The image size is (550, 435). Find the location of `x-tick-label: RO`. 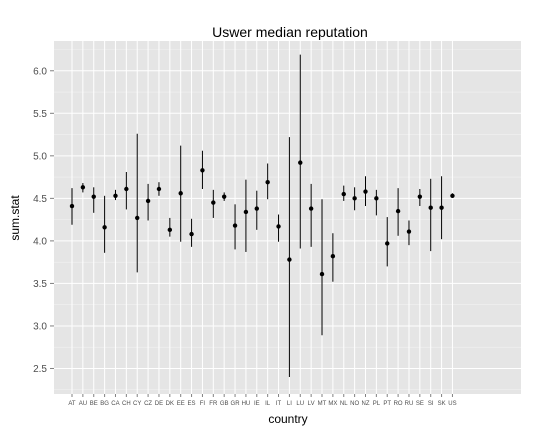

x-tick-label: RO is located at coordinates (398, 404).